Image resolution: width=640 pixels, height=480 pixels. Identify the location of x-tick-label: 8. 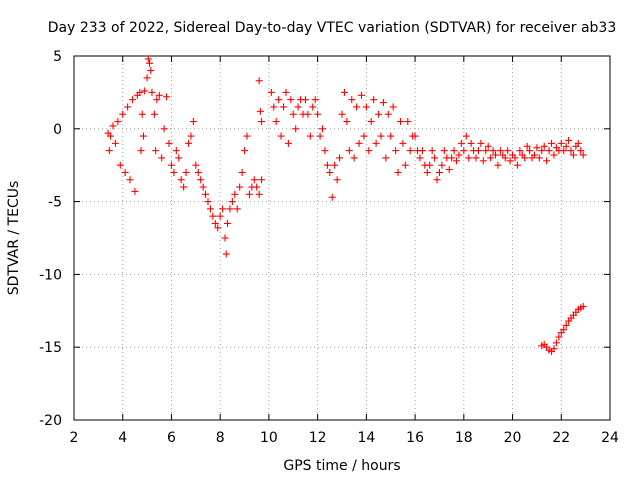
(220, 438).